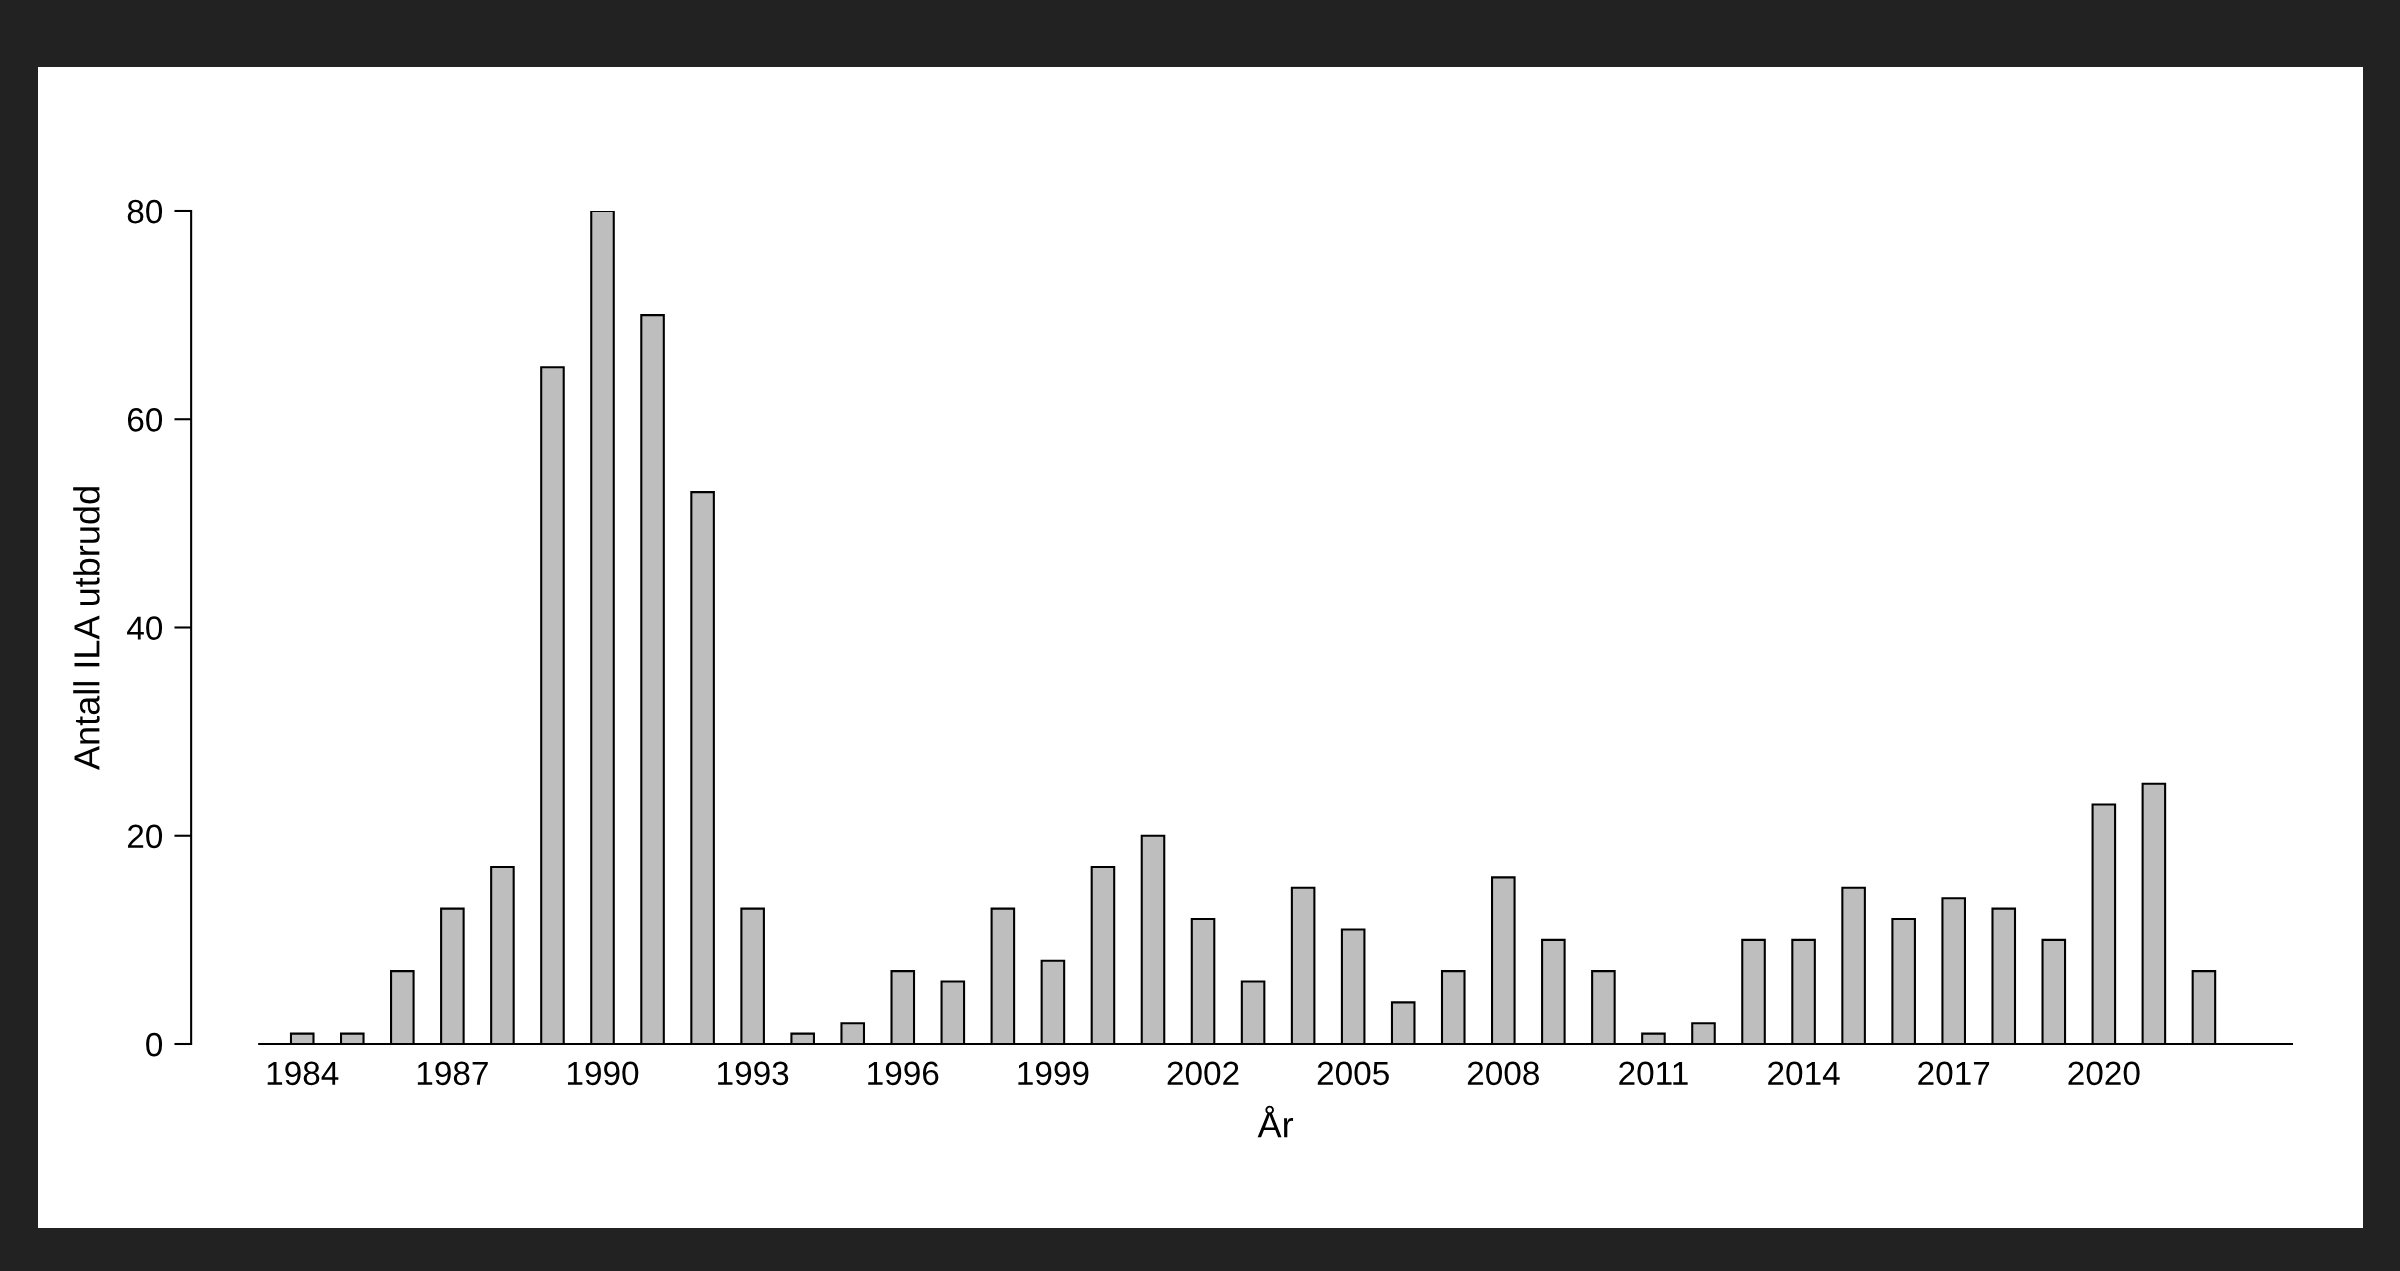 This screenshot has width=2400, height=1271. What do you see at coordinates (603, 1073) in the screenshot?
I see `x-tick-label: 1990` at bounding box center [603, 1073].